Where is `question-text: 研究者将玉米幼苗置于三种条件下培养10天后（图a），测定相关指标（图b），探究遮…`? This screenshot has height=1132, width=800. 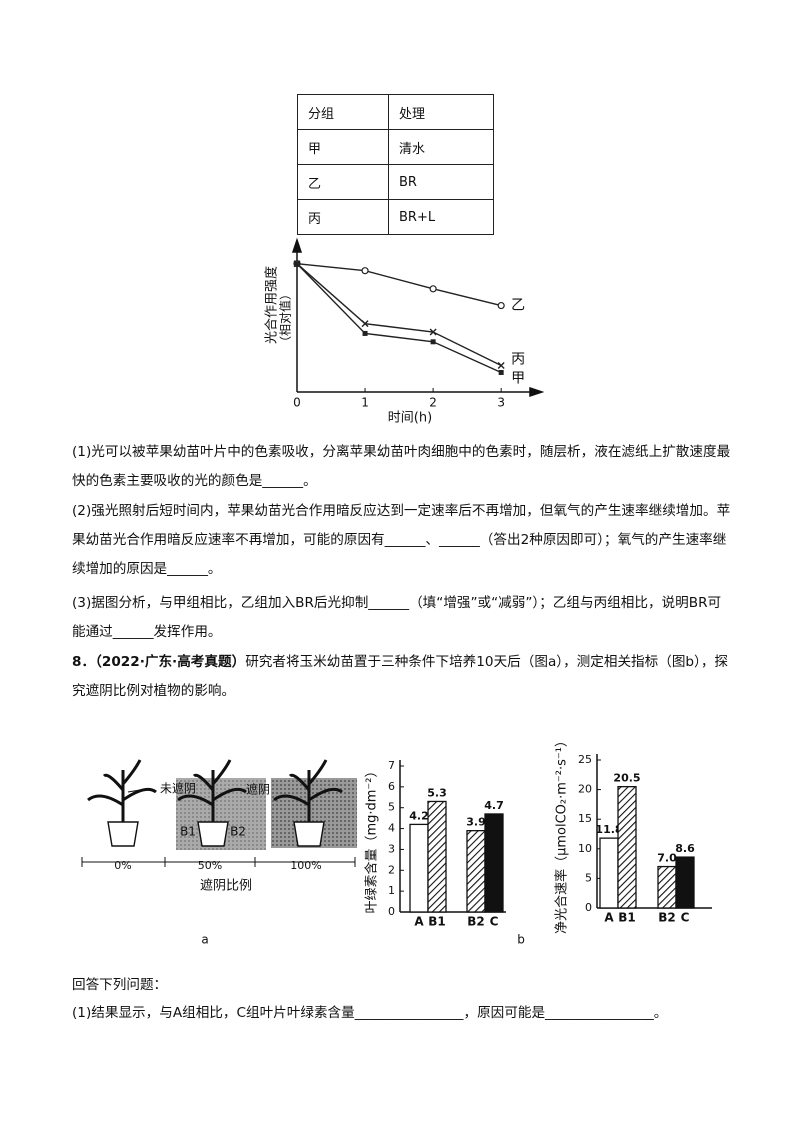 question-text: 研究者将玉米幼苗置于三种条件下培养10天后（图a），测定相关指标（图b），探究遮… is located at coordinates (400, 676).